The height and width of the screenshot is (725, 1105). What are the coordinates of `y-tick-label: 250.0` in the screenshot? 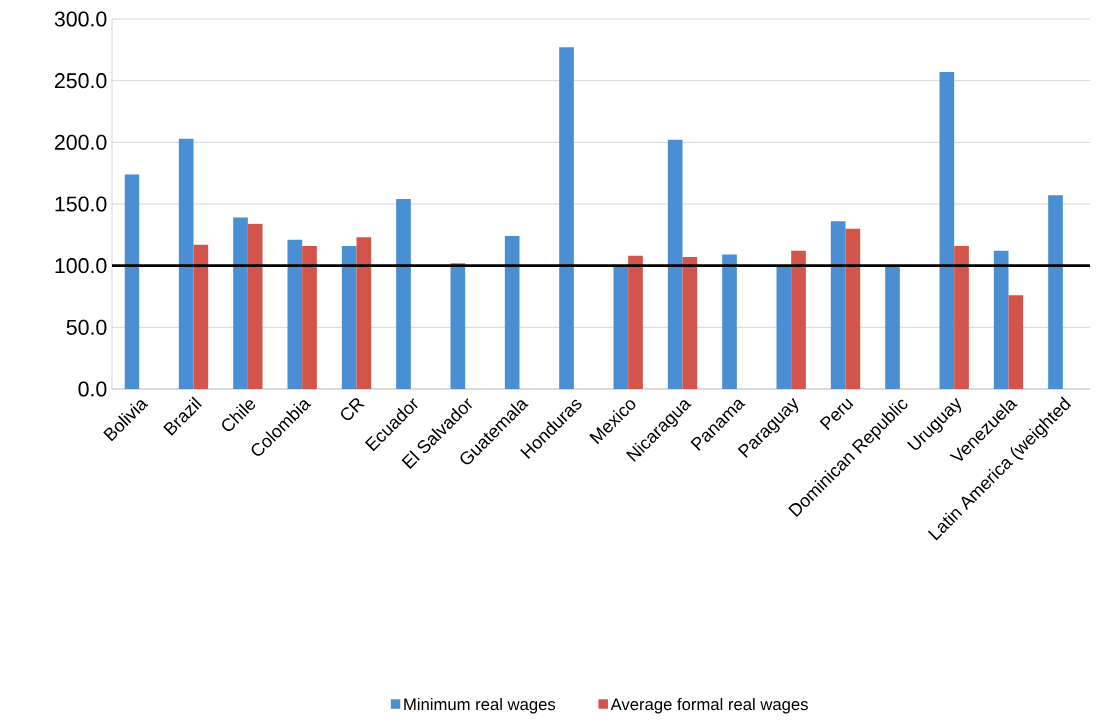 It's located at (80, 81).